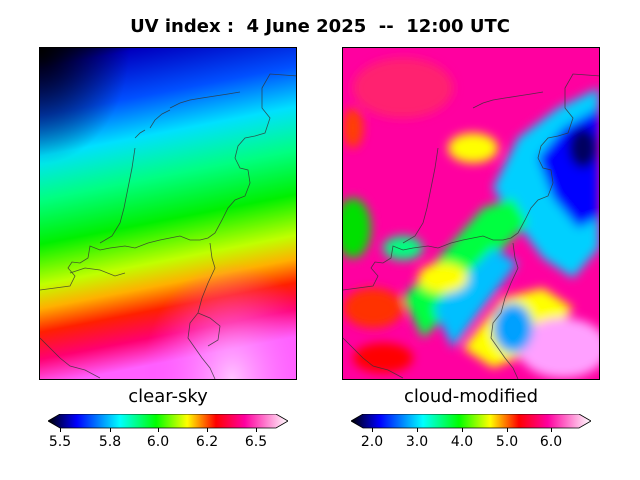 This screenshot has height=480, width=640. What do you see at coordinates (471, 421) in the screenshot?
I see `cloud-modified-colorbar` at bounding box center [471, 421].